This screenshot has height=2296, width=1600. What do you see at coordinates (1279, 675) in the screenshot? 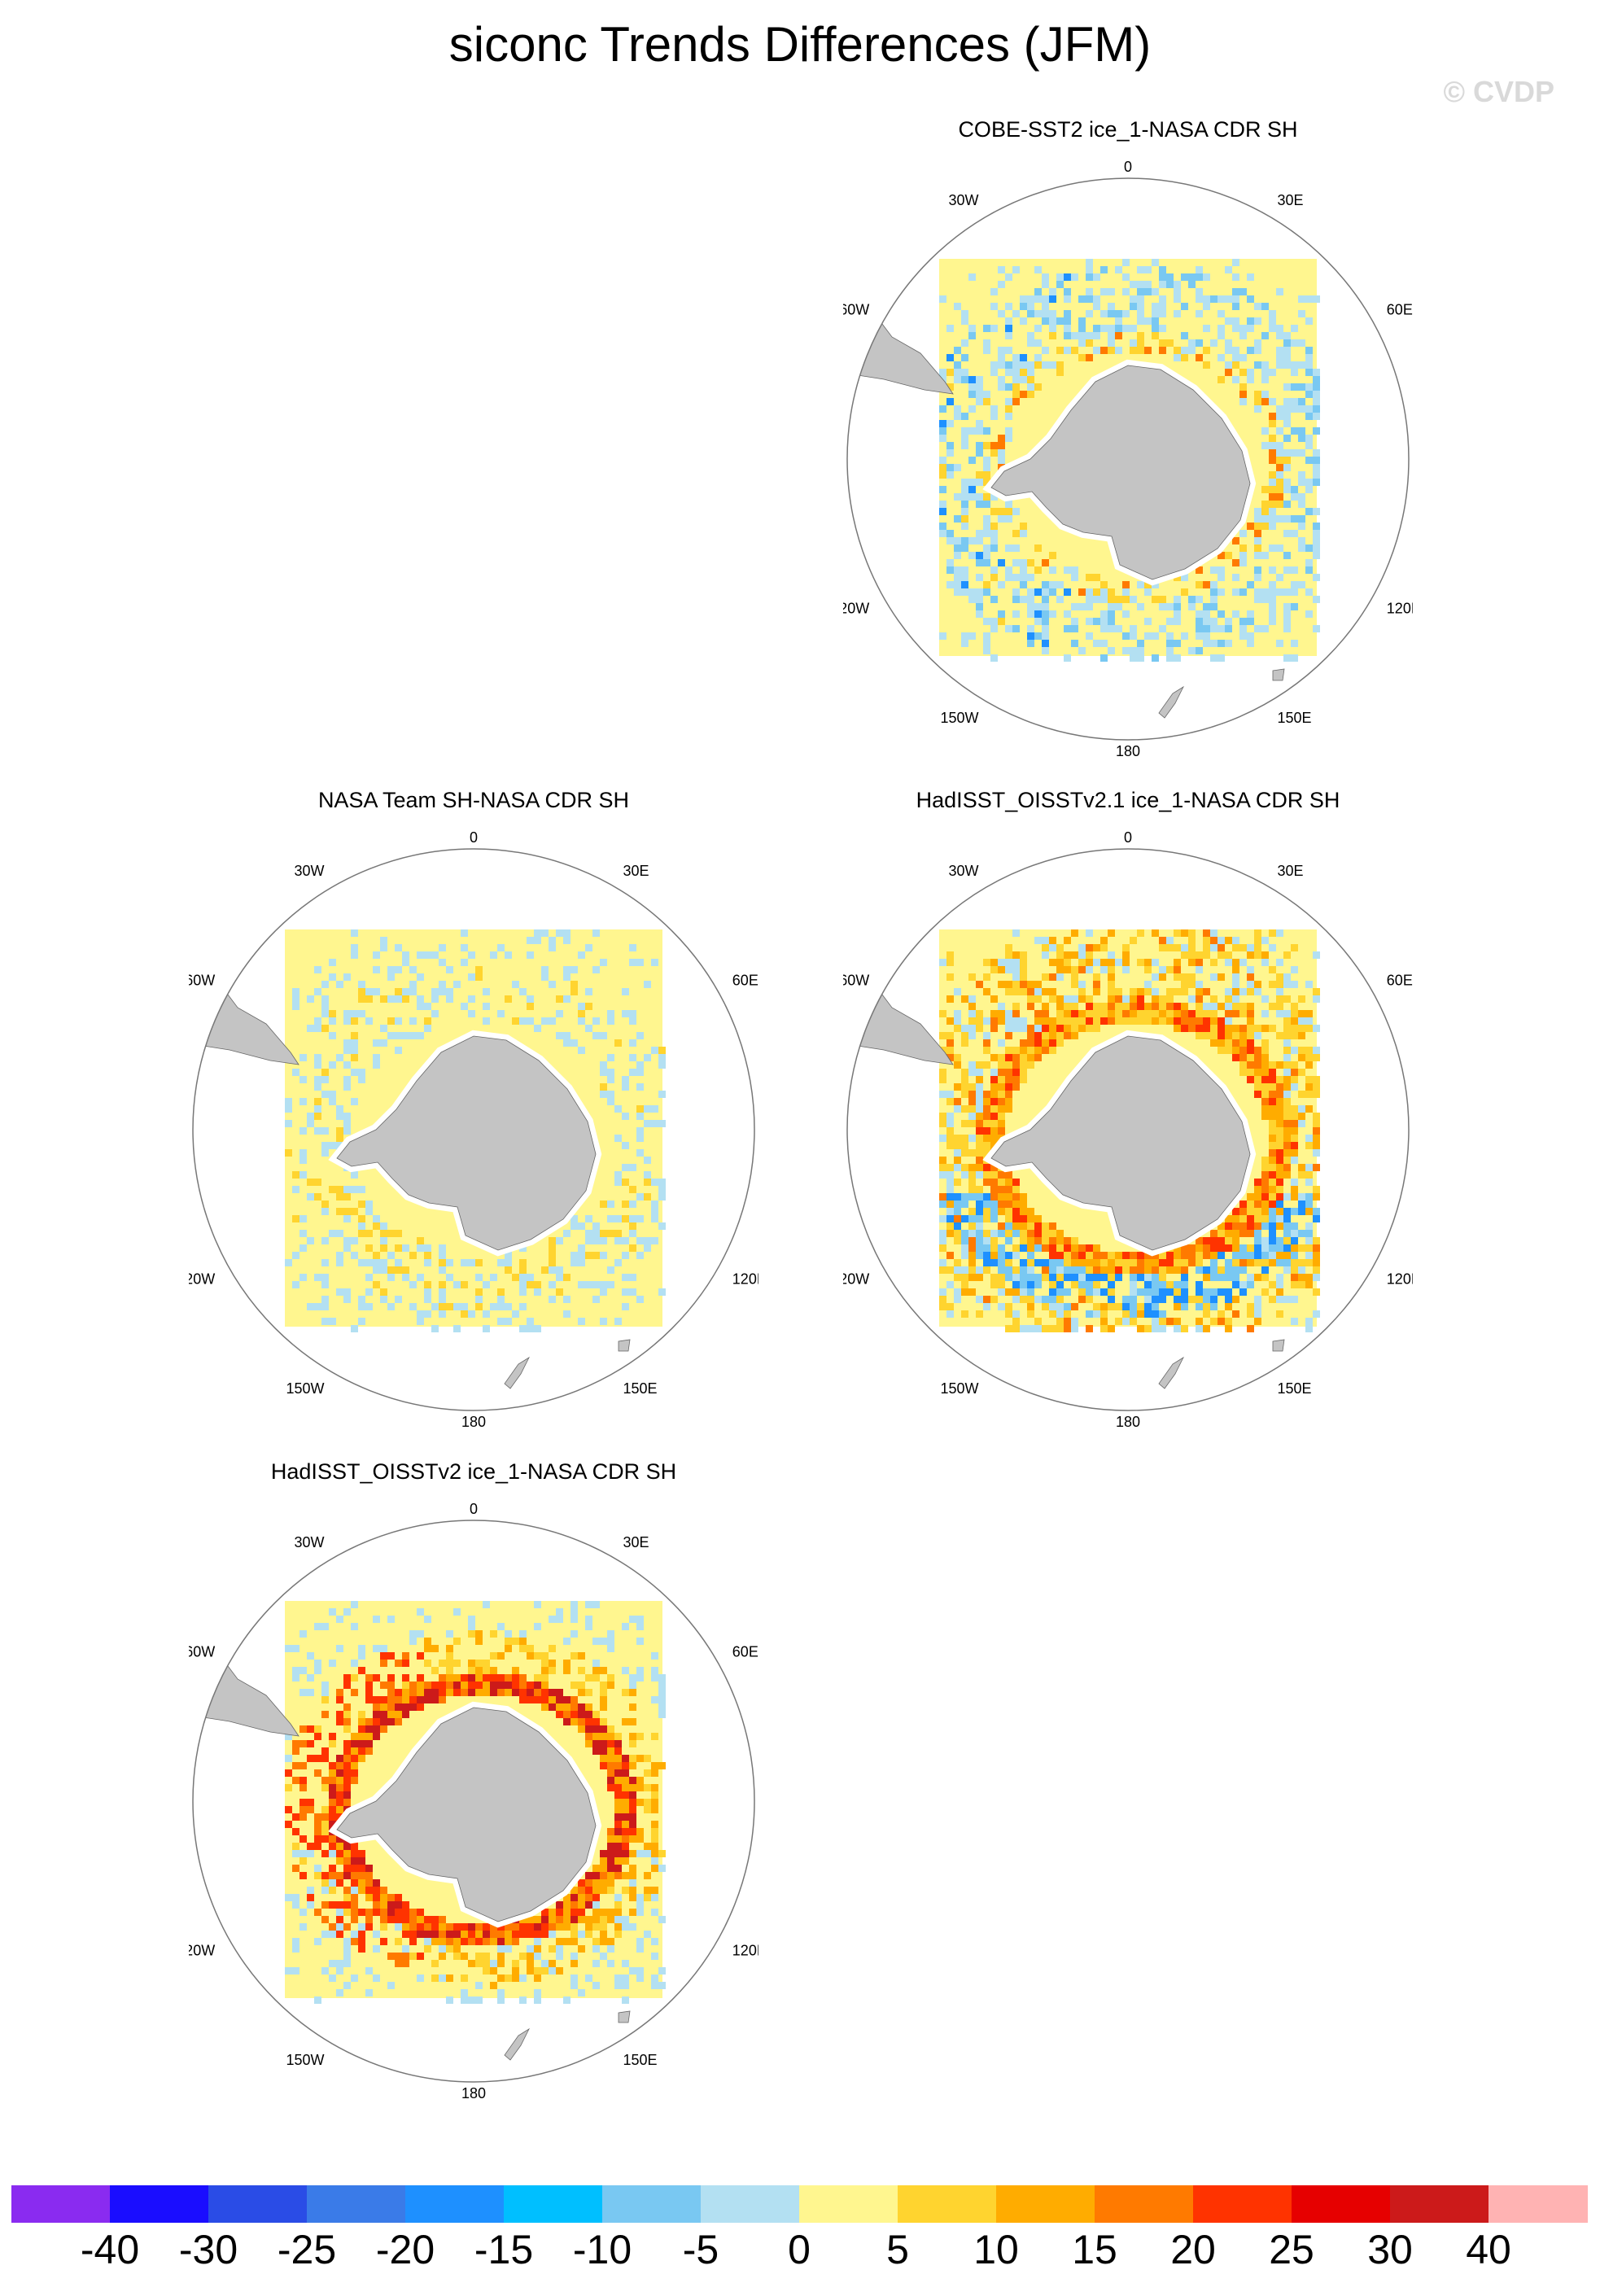
I see `tasmania-landmass` at bounding box center [1279, 675].